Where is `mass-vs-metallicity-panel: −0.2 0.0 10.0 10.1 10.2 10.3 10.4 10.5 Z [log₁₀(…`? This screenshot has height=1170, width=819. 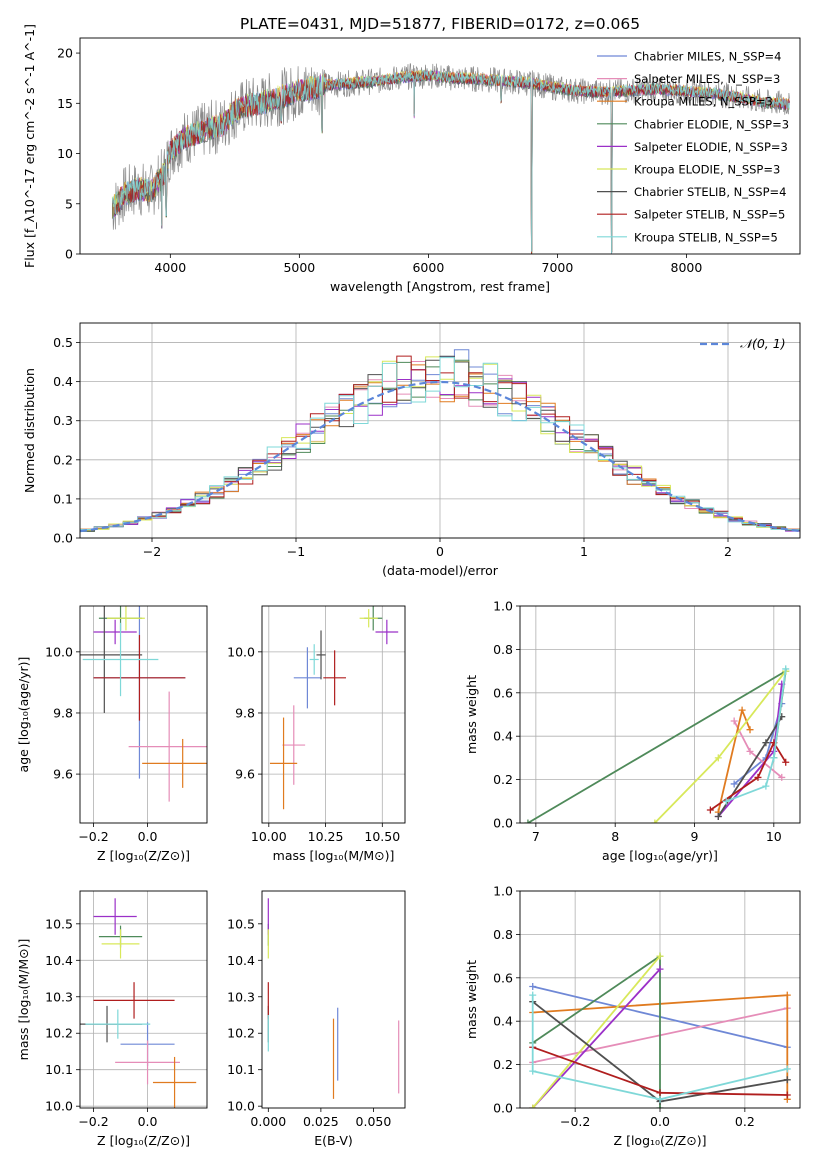
mass-vs-metallicity-panel: −0.2 0.0 10.0 10.1 10.2 10.3 10.4 10.5 Z [log₁₀(… is located at coordinates (112, 1019).